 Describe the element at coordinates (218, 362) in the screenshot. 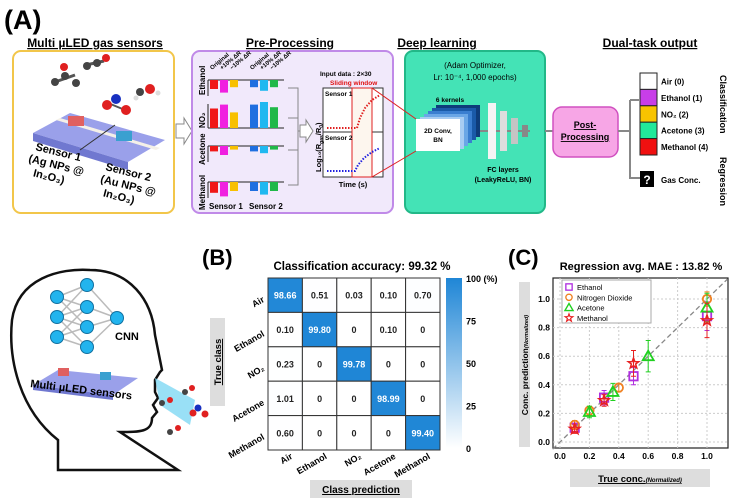

I see `true-class-label: True class` at that location.